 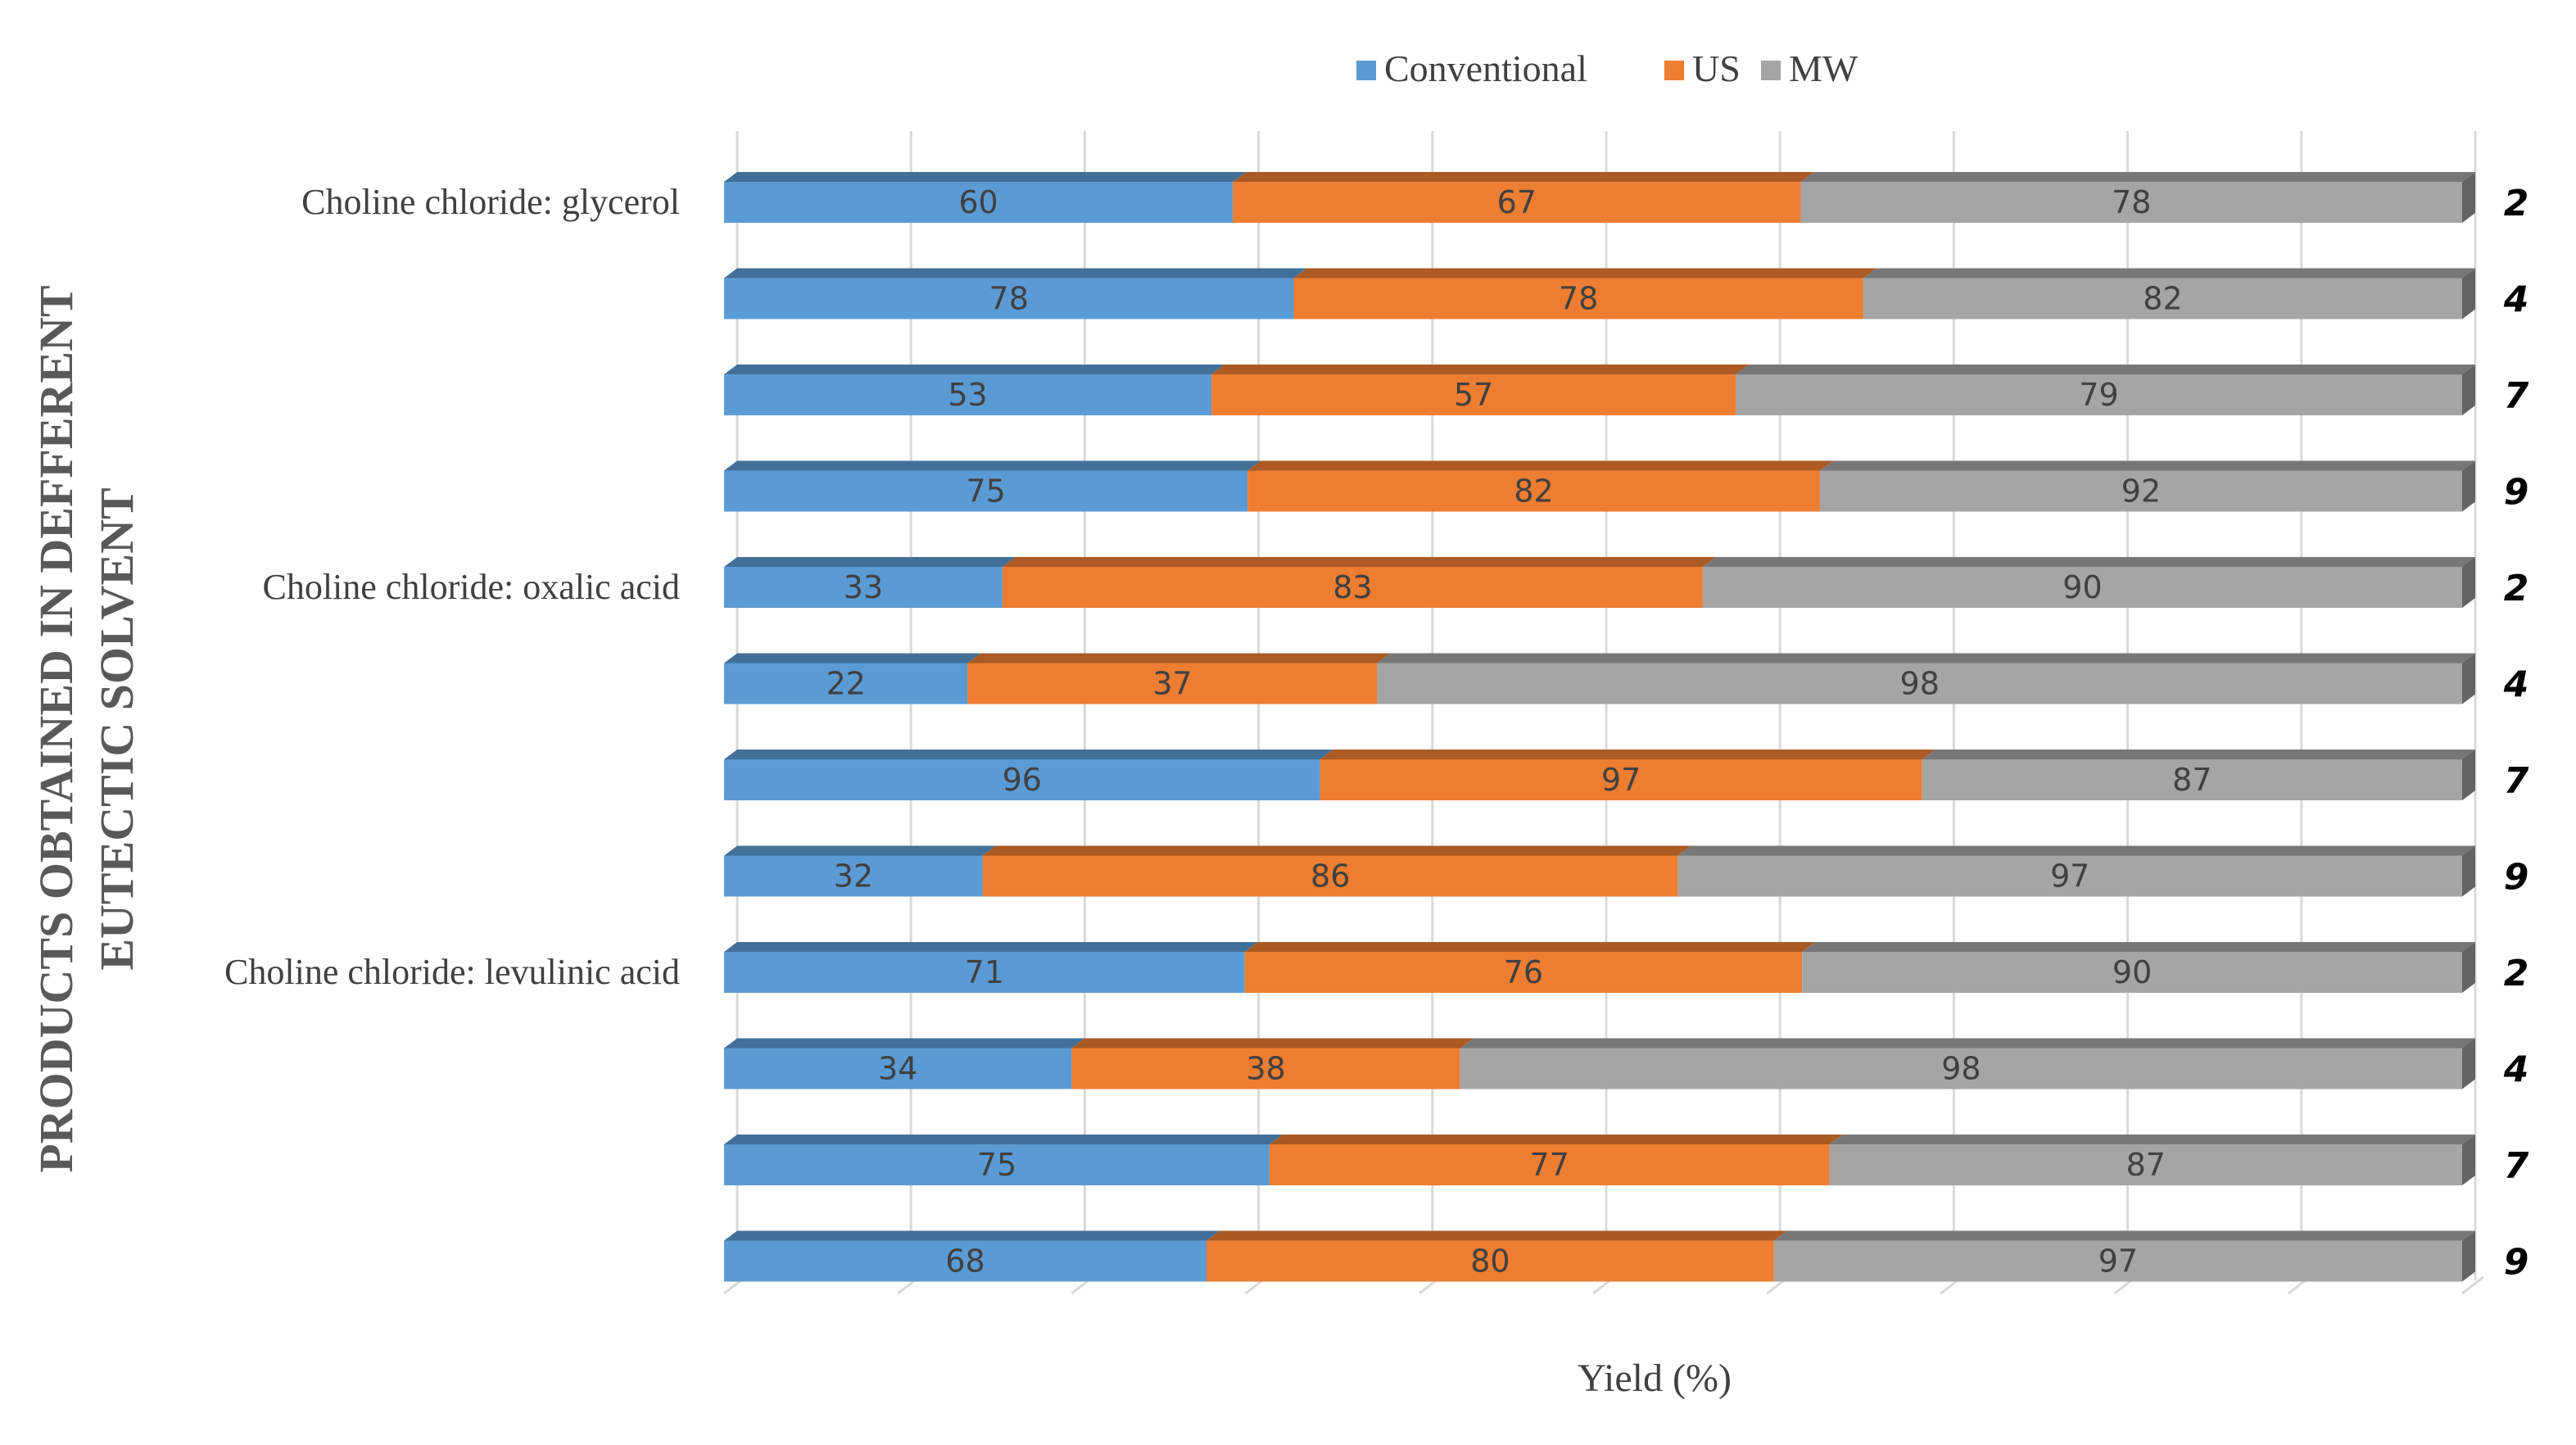 I want to click on data-label: 80, so click(x=1490, y=1262).